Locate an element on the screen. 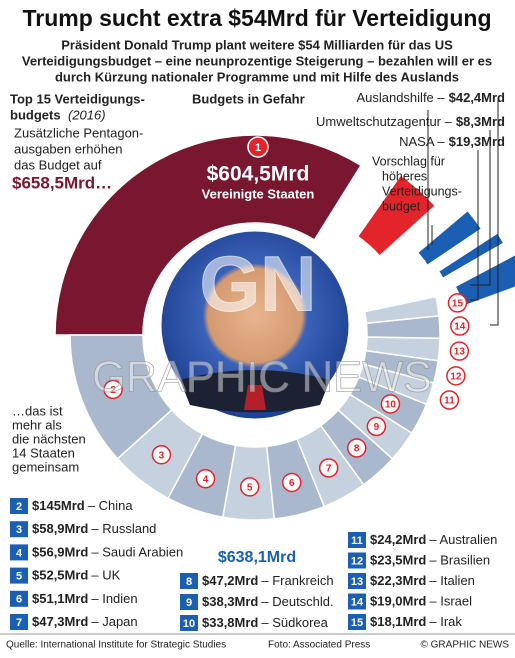 The width and height of the screenshot is (515, 658). country-item: $56,9Mrd – Saudi Arabien is located at coordinates (107, 552).